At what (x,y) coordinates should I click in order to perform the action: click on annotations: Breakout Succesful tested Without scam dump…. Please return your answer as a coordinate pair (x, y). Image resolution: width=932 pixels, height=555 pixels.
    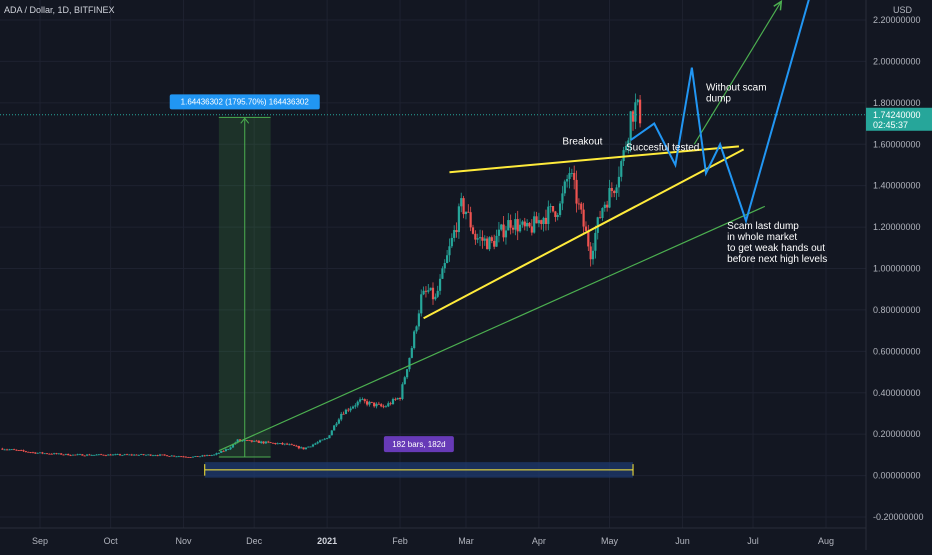
    Looking at the image, I should click on (694, 173).